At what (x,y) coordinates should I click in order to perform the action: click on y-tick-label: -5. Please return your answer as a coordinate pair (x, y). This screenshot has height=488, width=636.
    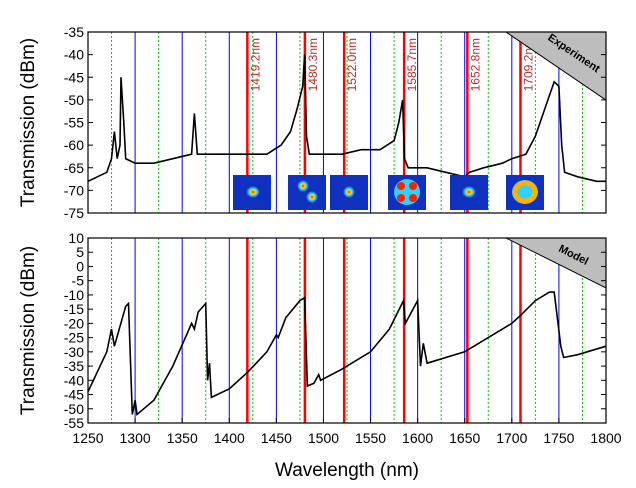
    Looking at the image, I should click on (78, 281).